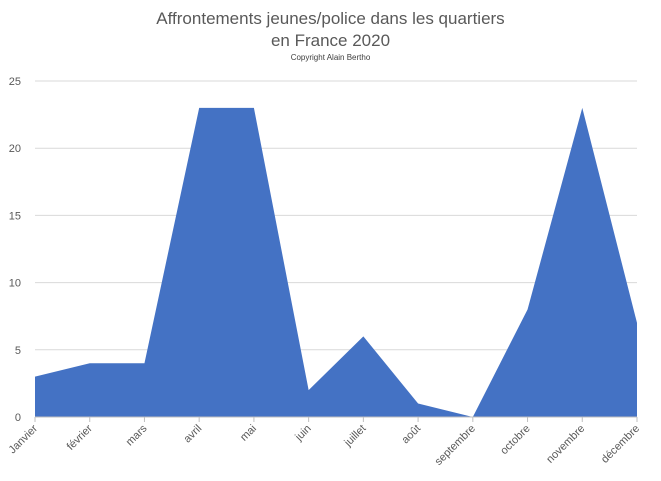  I want to click on x-tick-label: août, so click(412, 435).